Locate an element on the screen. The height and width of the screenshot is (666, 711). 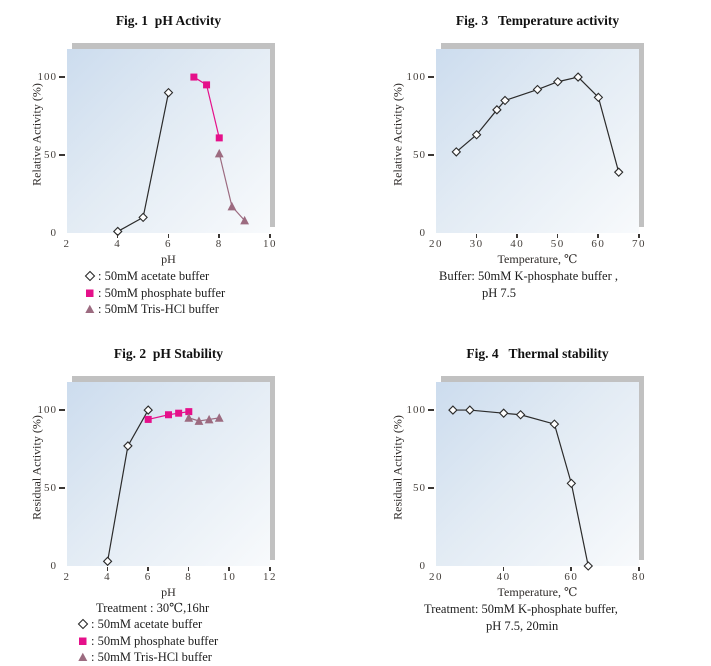
caption-line: pH 7.5, 20min is located at coordinates (522, 625).